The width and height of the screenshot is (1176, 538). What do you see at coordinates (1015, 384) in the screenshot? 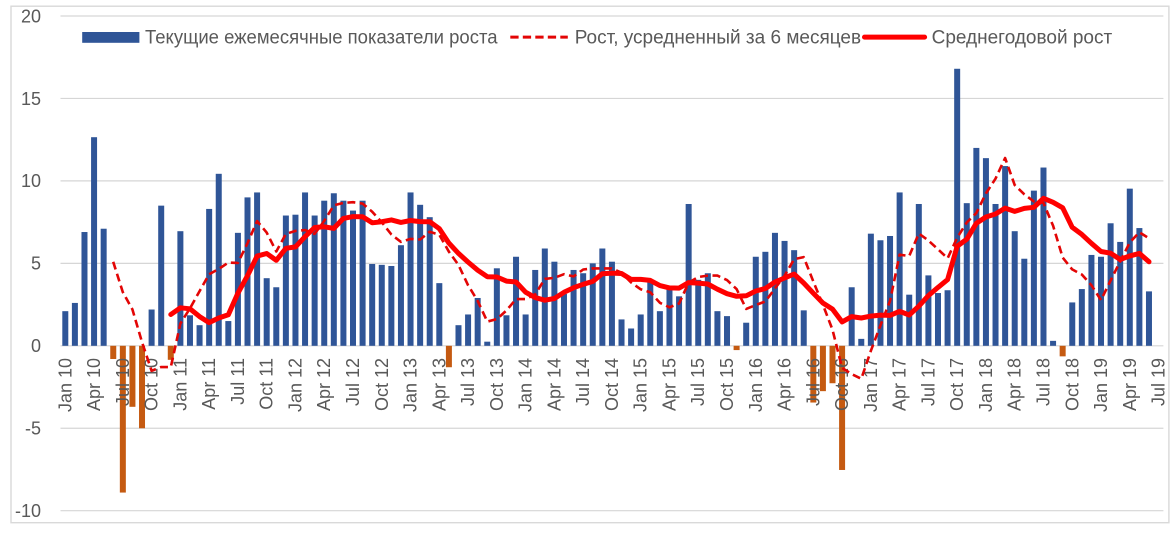
I see `svg-text: Apr 18` at bounding box center [1015, 384].